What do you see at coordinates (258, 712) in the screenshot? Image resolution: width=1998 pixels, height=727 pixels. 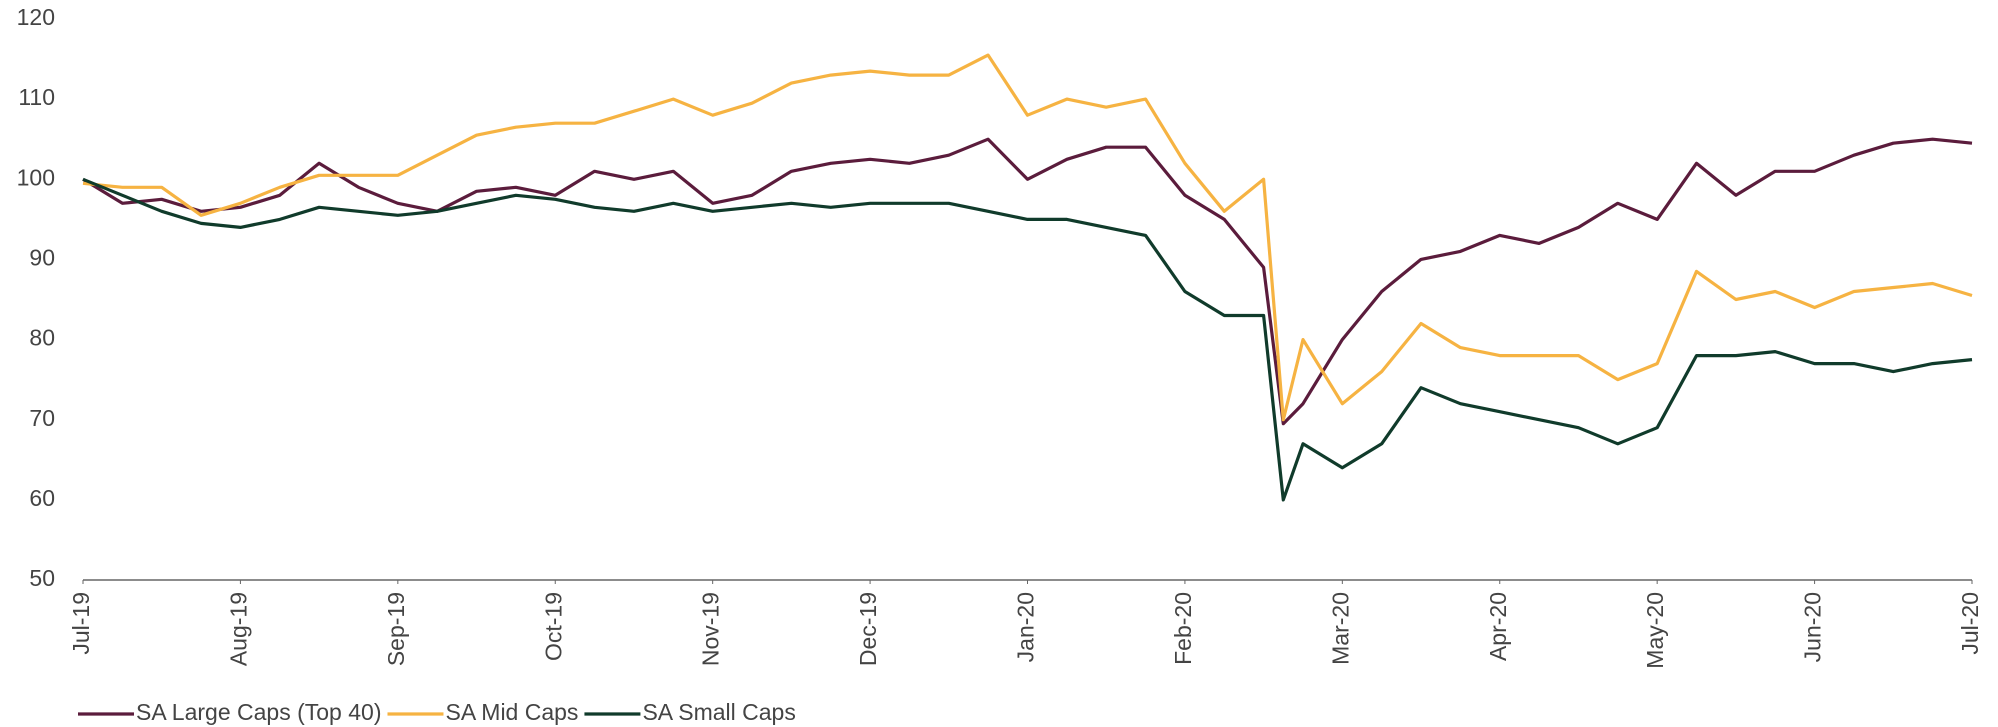 I see `legend-label: SA Large Caps (Top 40)` at bounding box center [258, 712].